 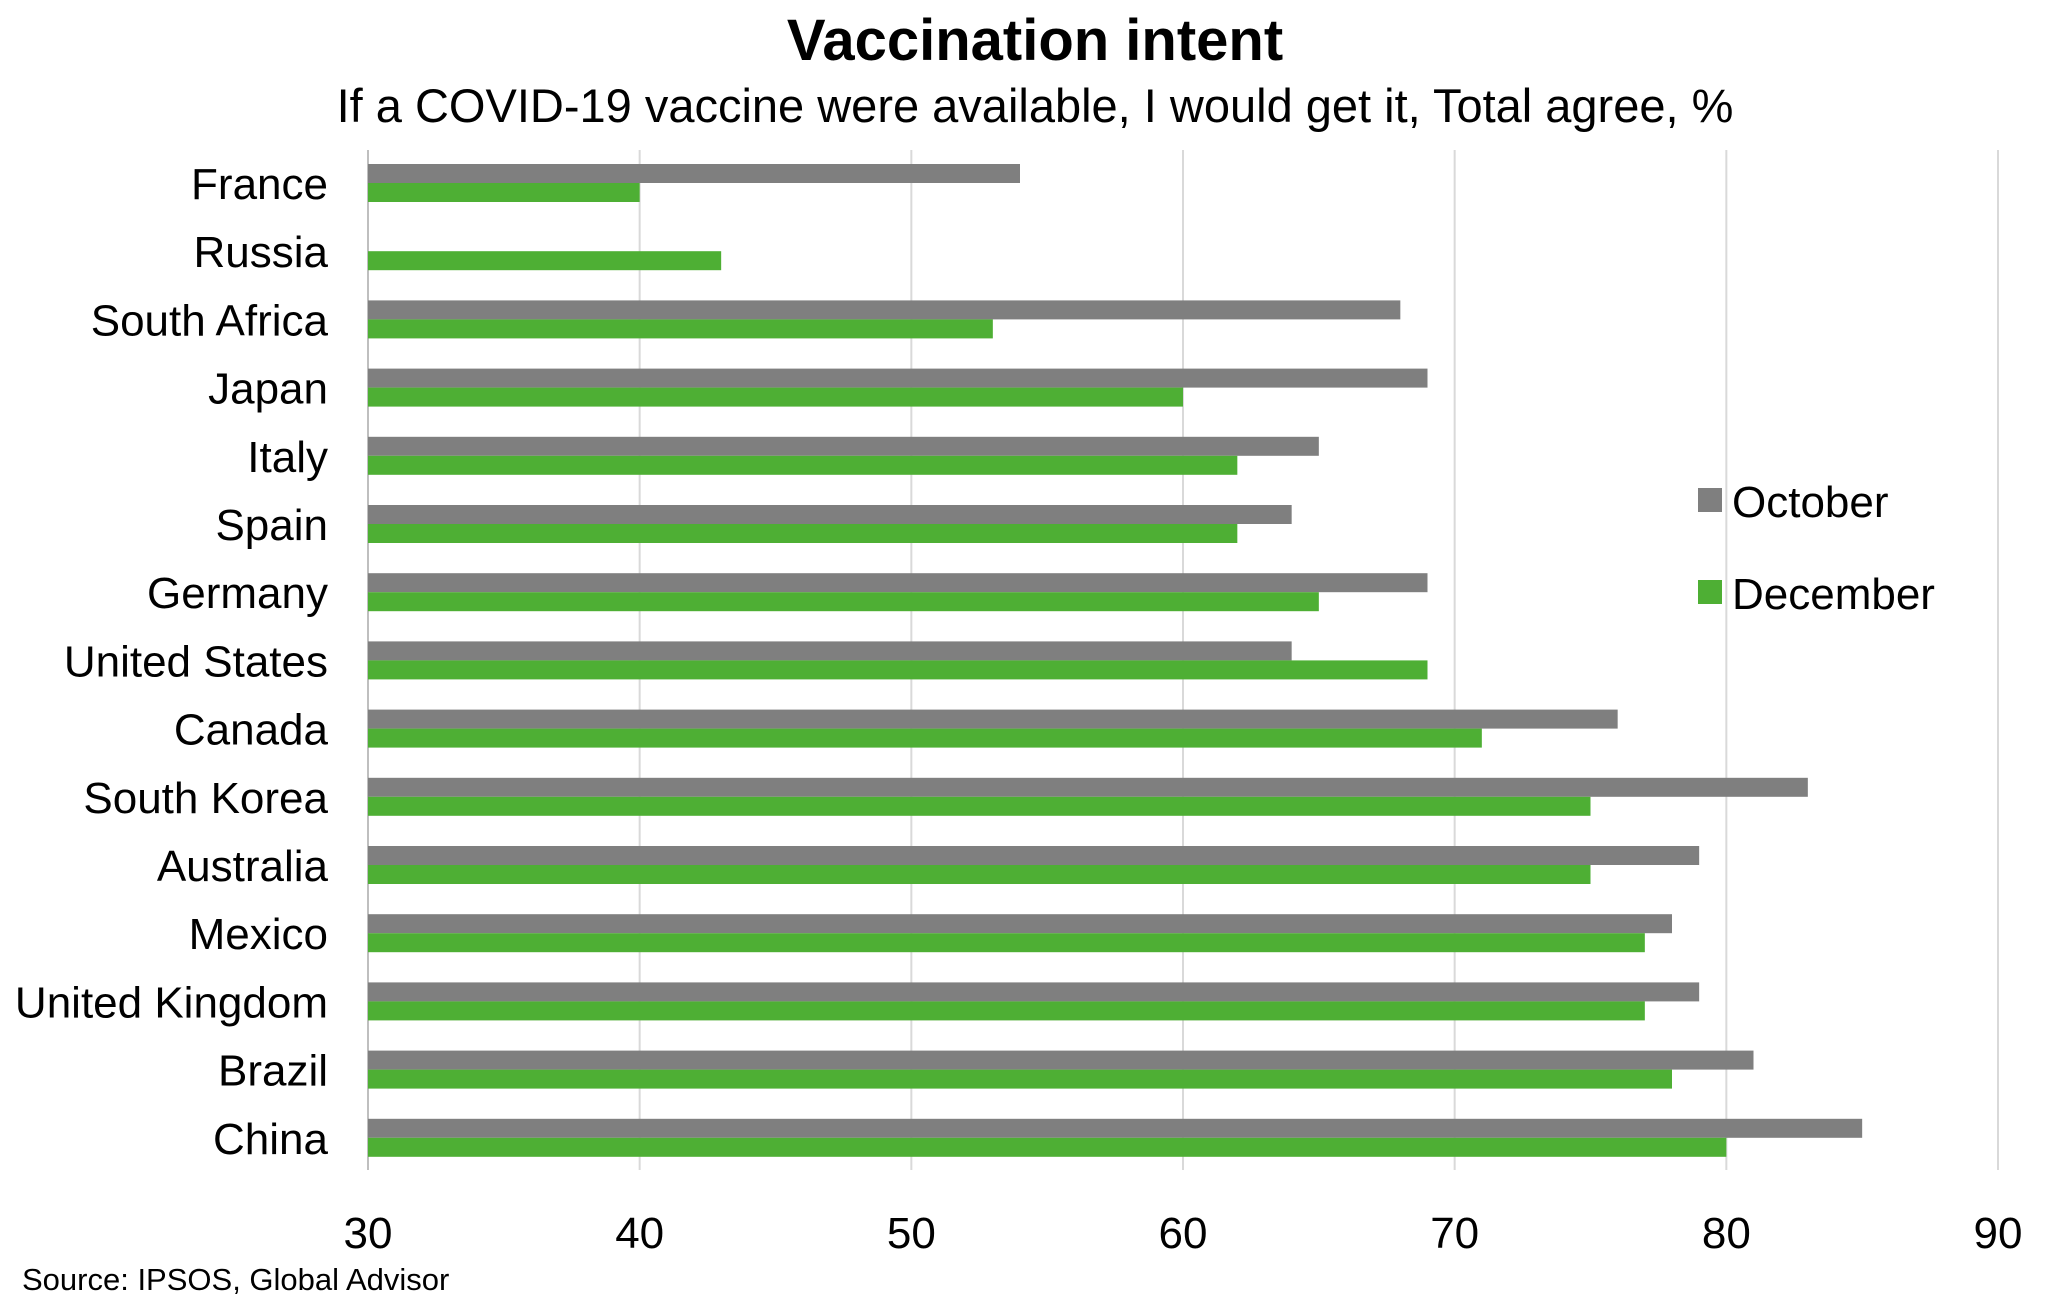 What do you see at coordinates (1020, 924) in the screenshot?
I see `bar-october-mexico` at bounding box center [1020, 924].